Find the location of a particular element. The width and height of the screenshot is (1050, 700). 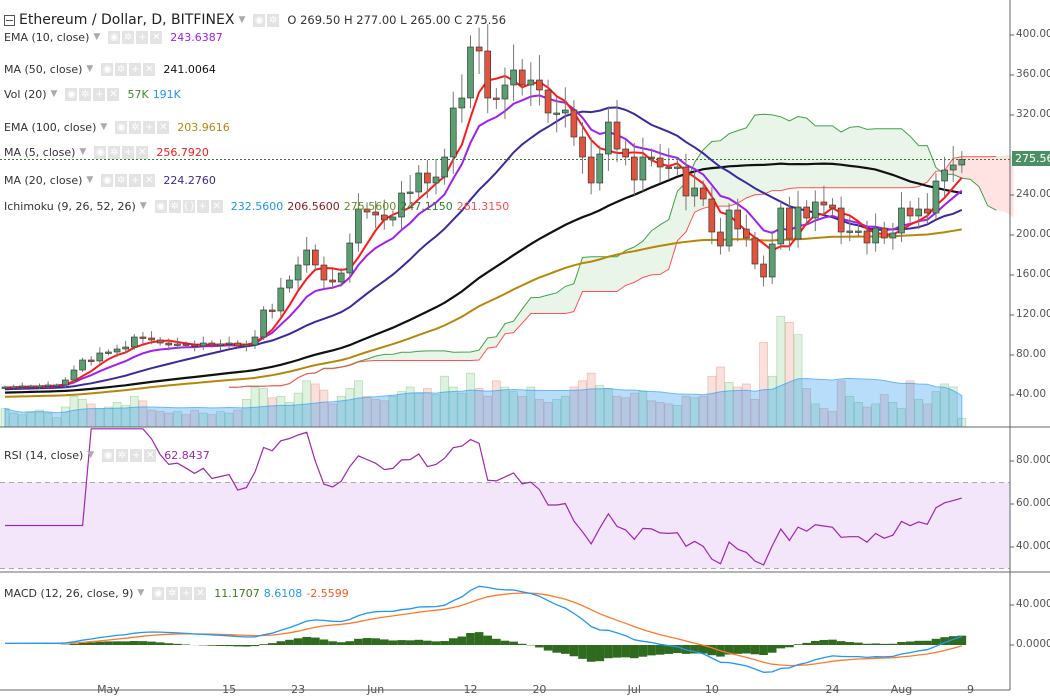

x-axis-label: 23 is located at coordinates (298, 689).